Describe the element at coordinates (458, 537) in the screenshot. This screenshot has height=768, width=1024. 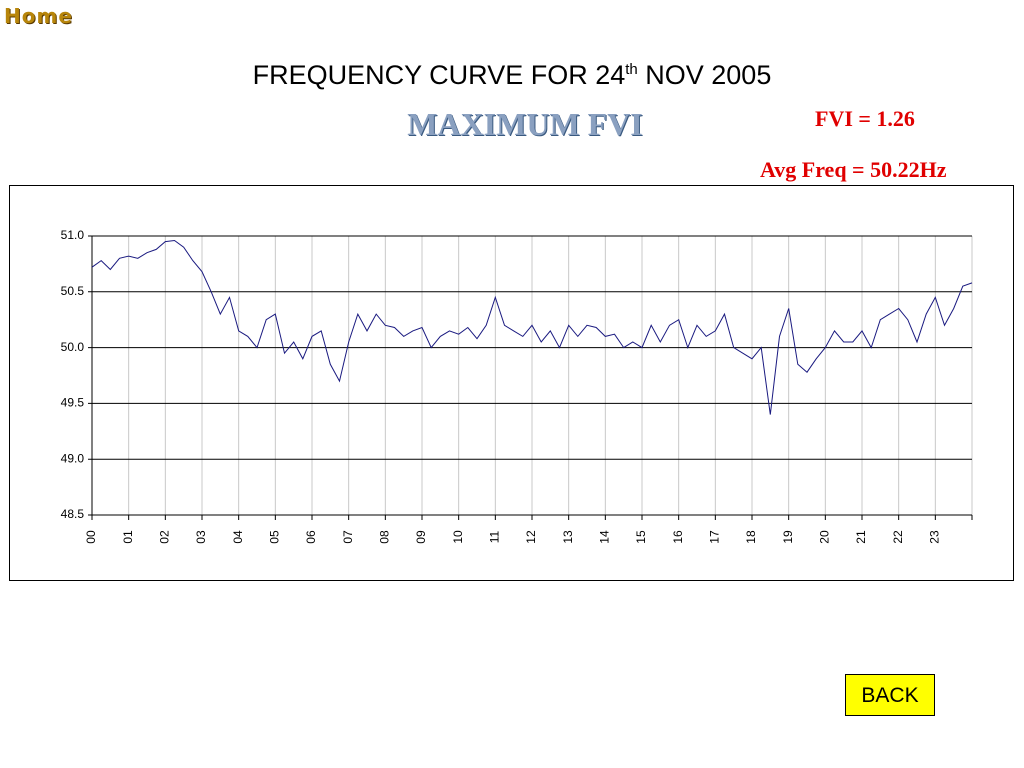
I see `x-tick-label: 10` at that location.